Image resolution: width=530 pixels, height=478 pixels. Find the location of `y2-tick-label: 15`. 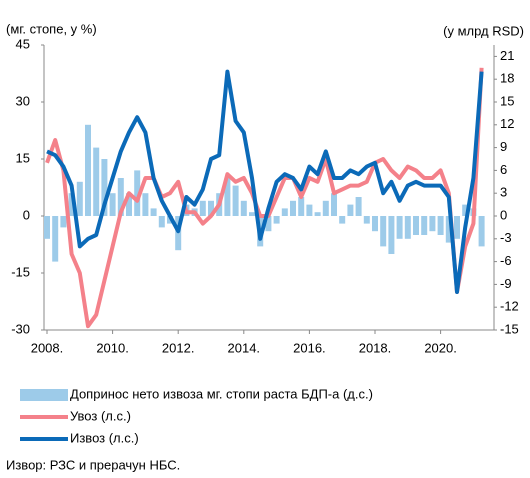

y2-tick-label: 15 is located at coordinates (507, 100).